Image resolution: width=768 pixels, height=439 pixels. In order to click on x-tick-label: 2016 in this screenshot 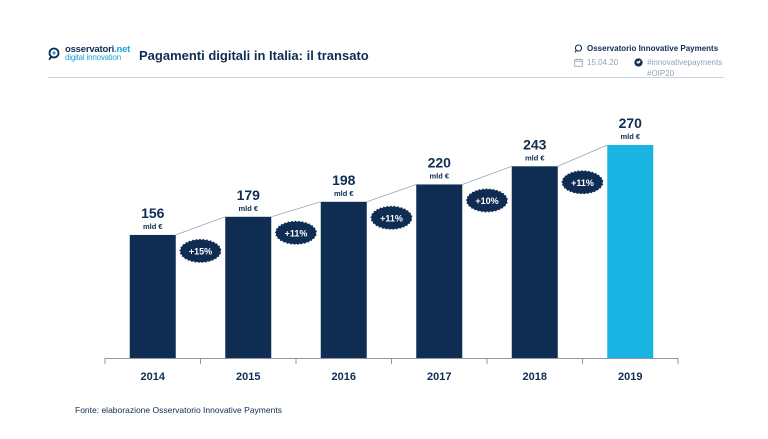, I will do `click(344, 377)`.